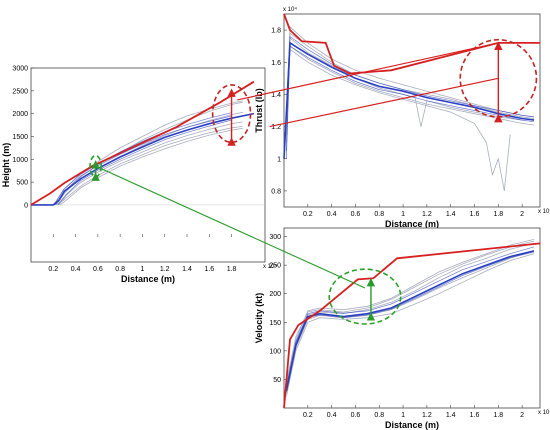  What do you see at coordinates (22, 183) in the screenshot?
I see `y-tick-label: 500` at bounding box center [22, 183].